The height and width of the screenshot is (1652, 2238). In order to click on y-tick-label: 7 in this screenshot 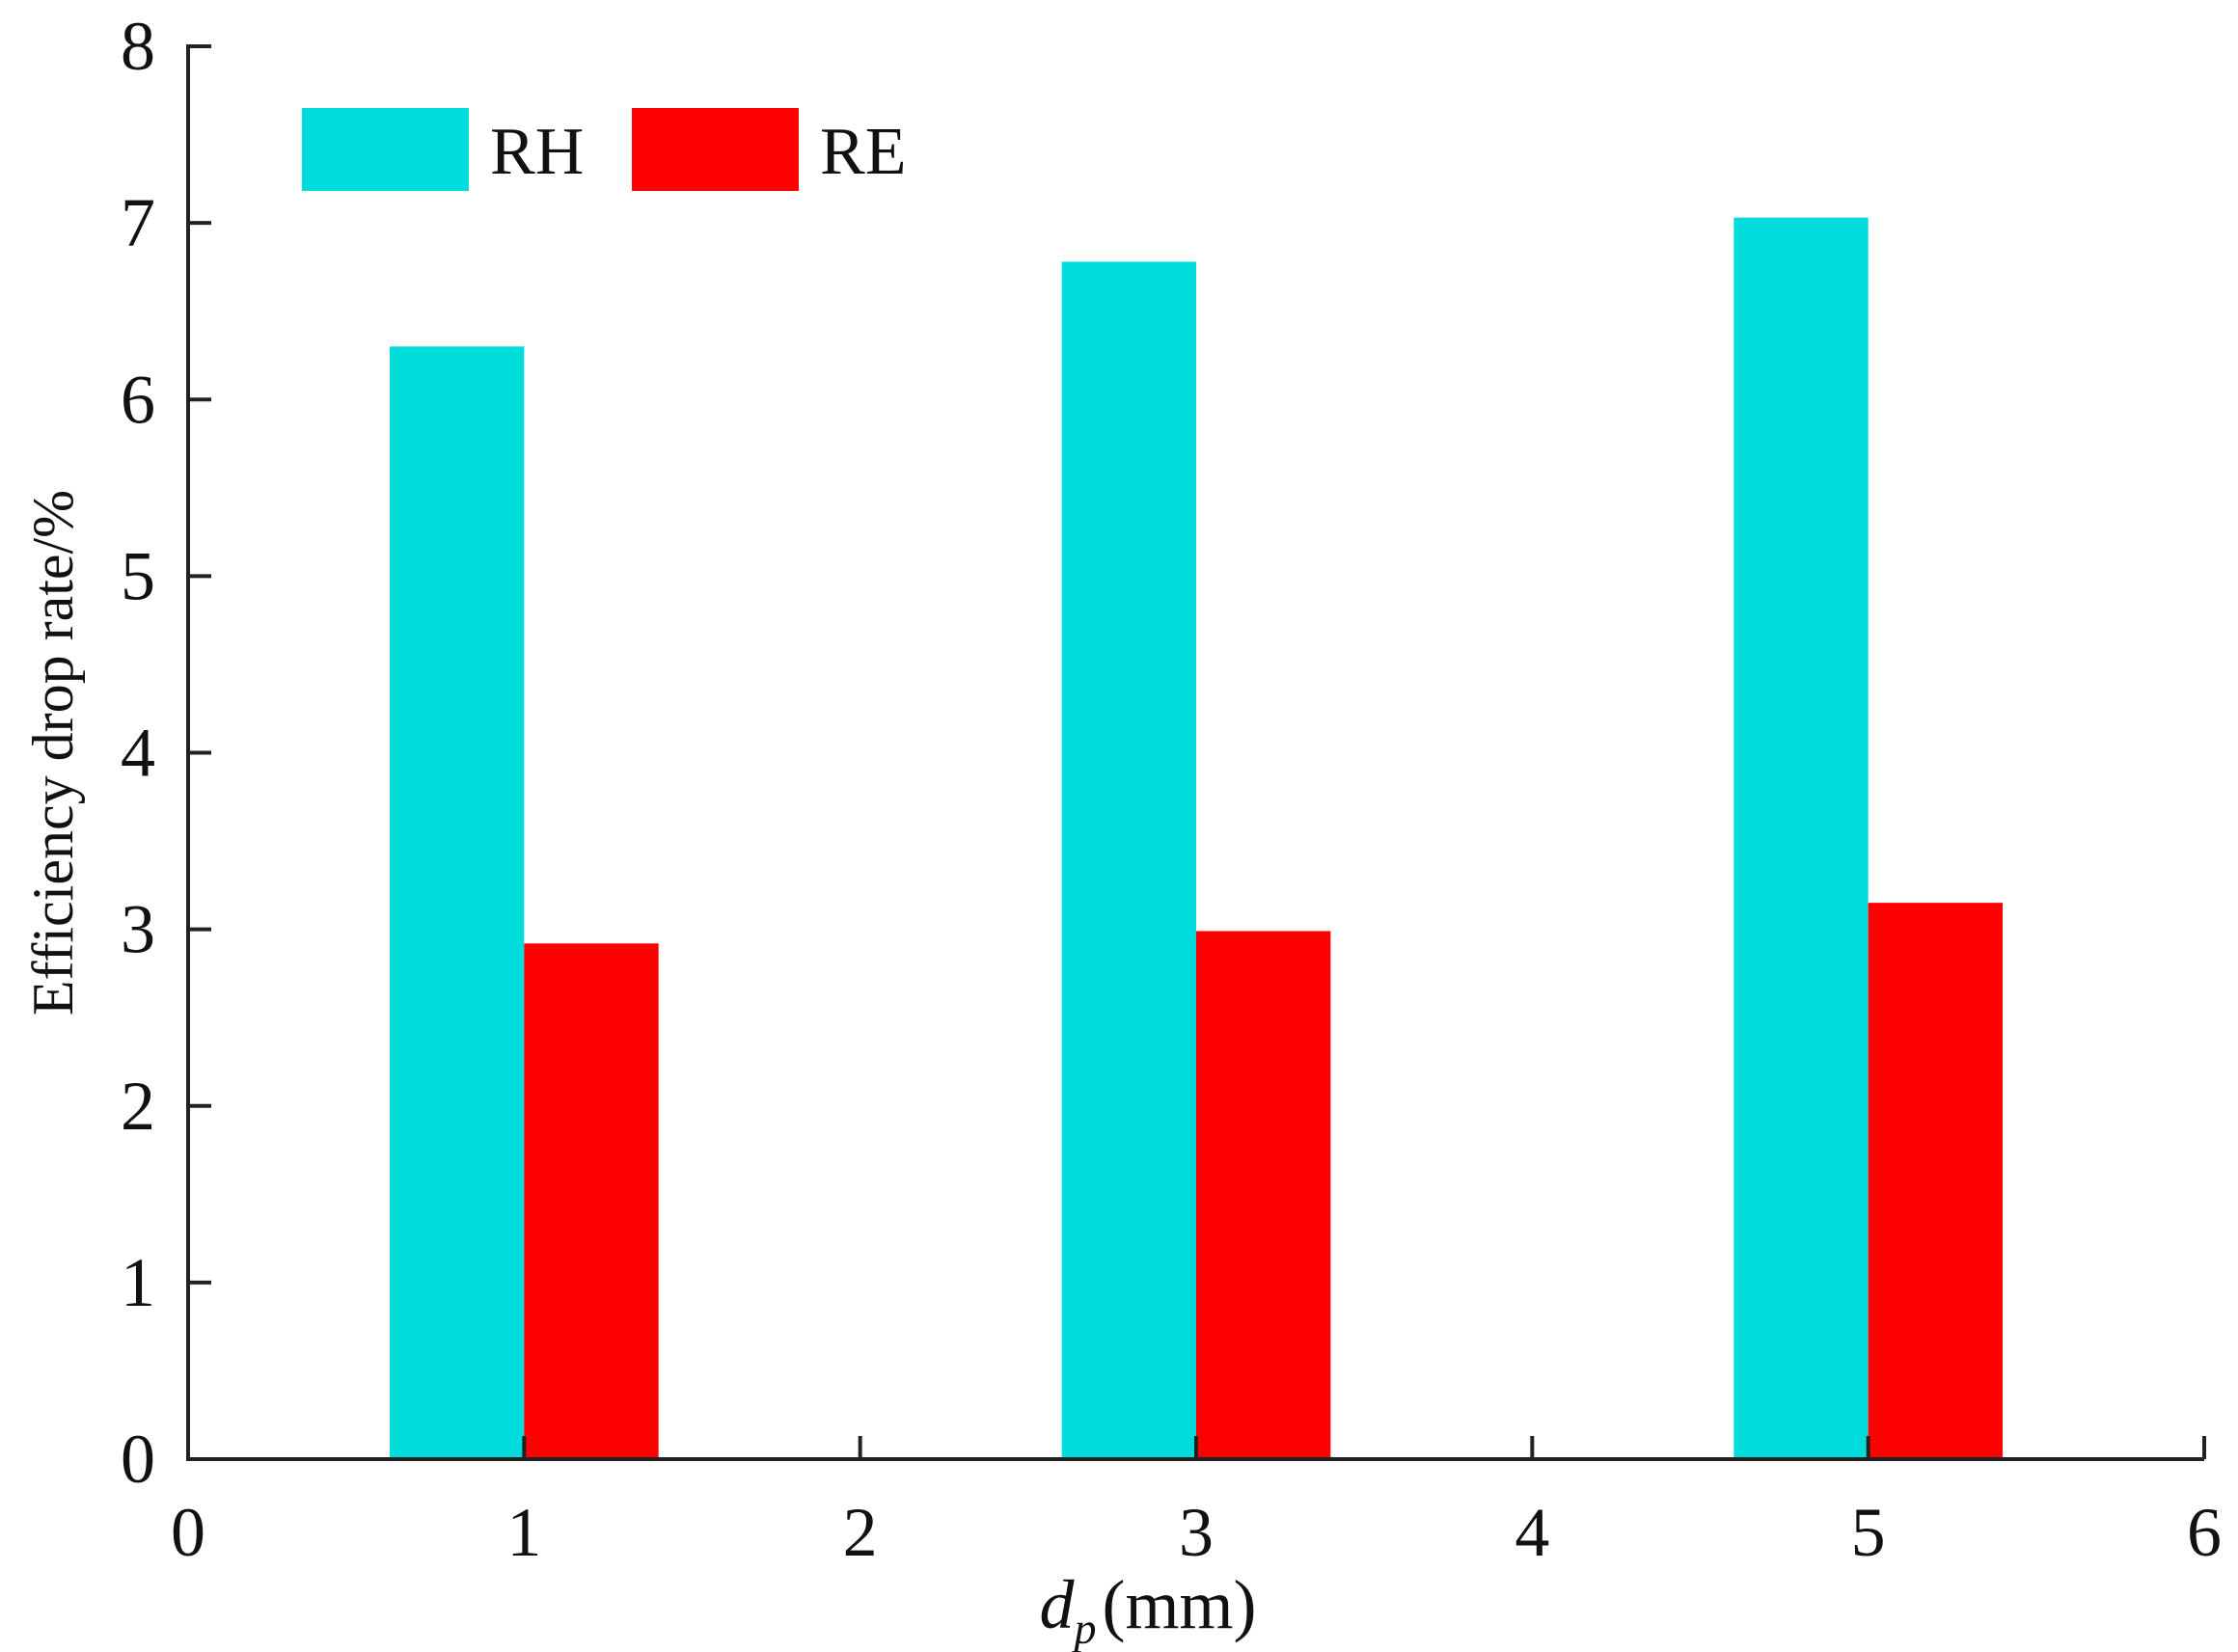, I will do `click(138, 222)`.